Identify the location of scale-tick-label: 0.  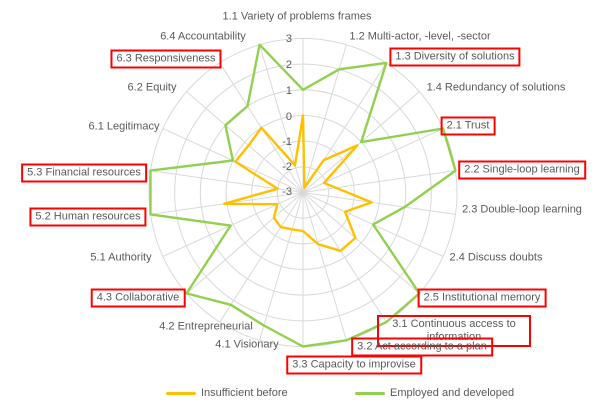
(288, 117).